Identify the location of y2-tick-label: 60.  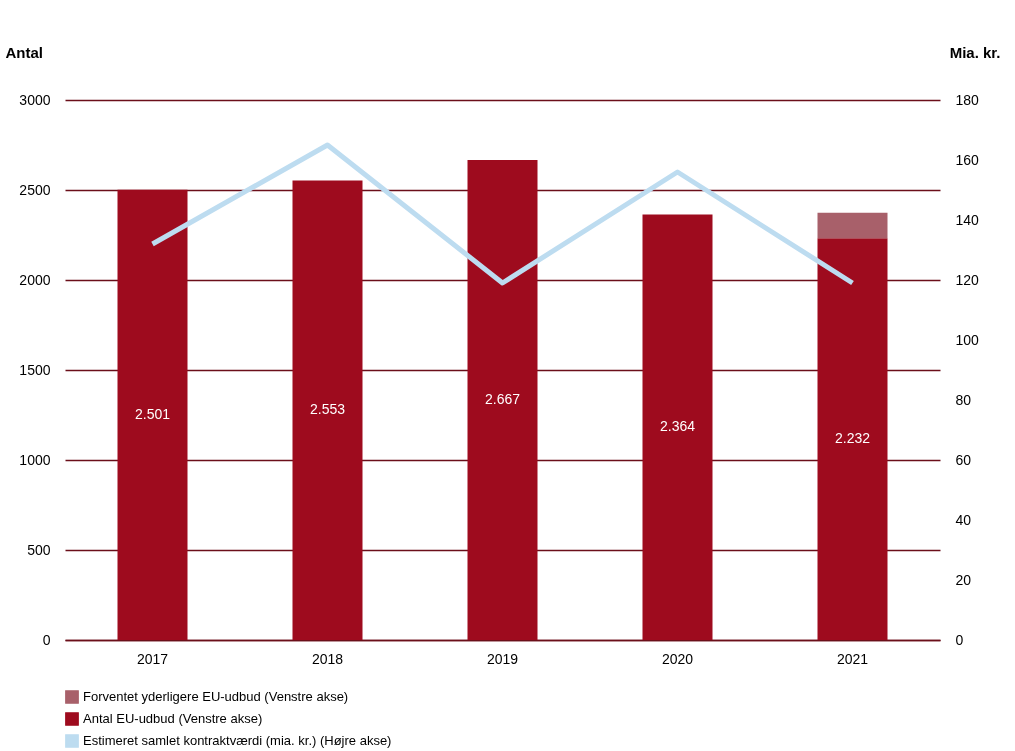
(963, 459).